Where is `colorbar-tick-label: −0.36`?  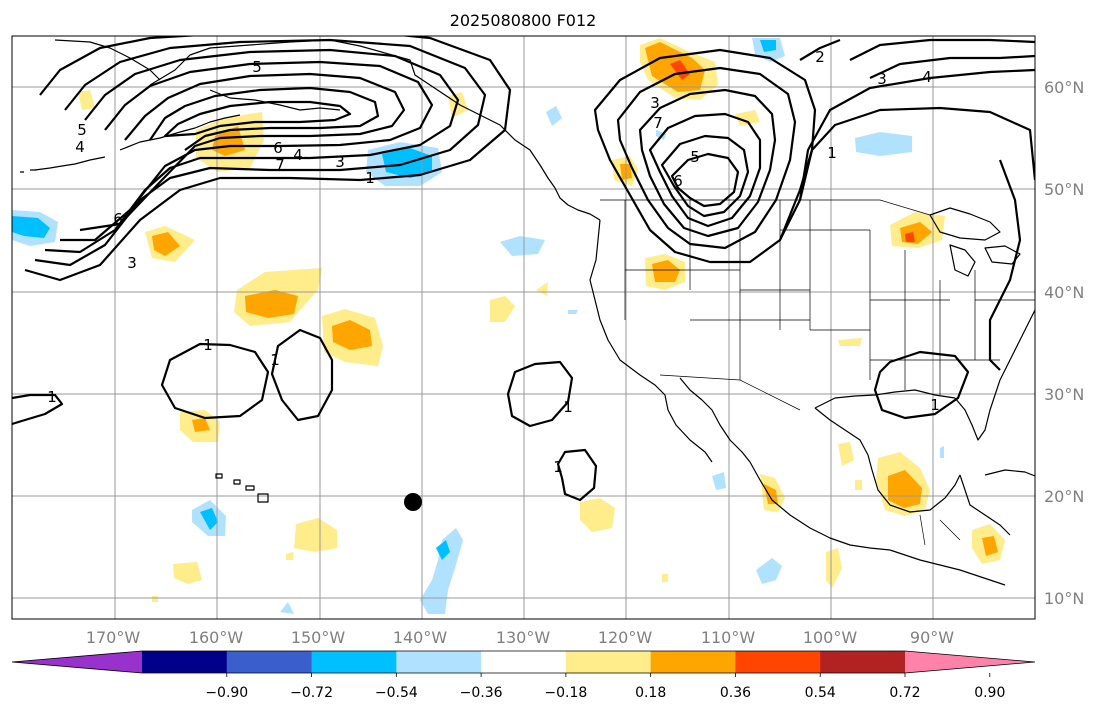
colorbar-tick-label: −0.36 is located at coordinates (481, 693).